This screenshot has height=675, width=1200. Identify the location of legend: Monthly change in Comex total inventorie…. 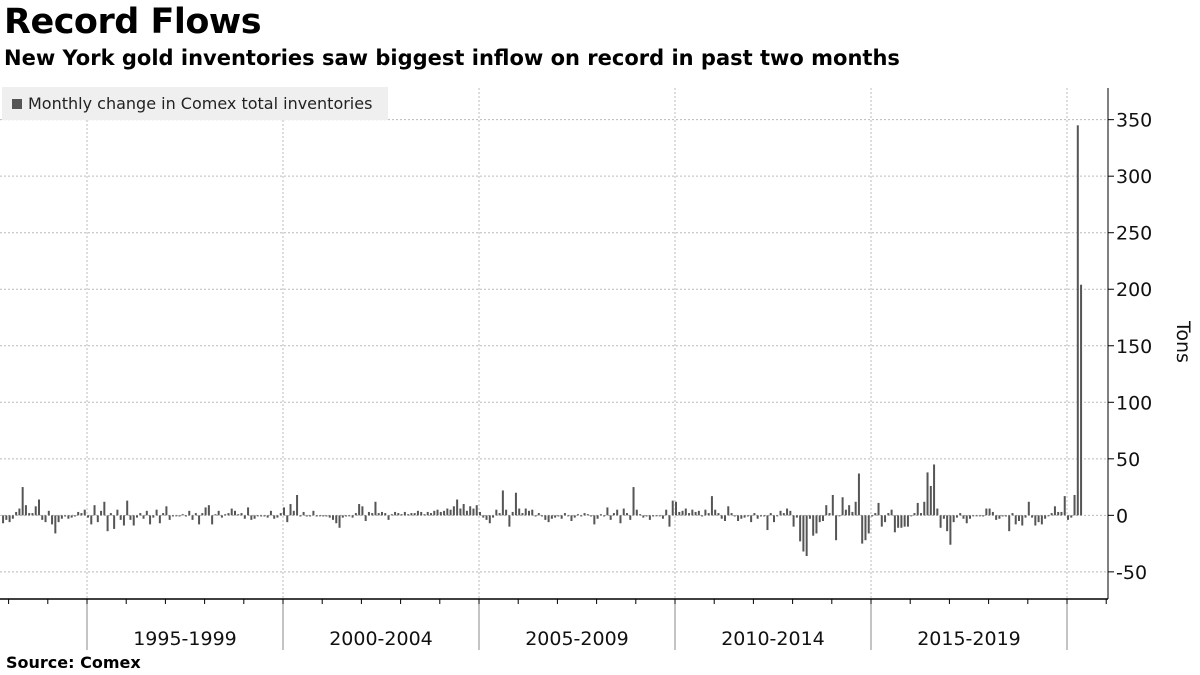
(195, 103).